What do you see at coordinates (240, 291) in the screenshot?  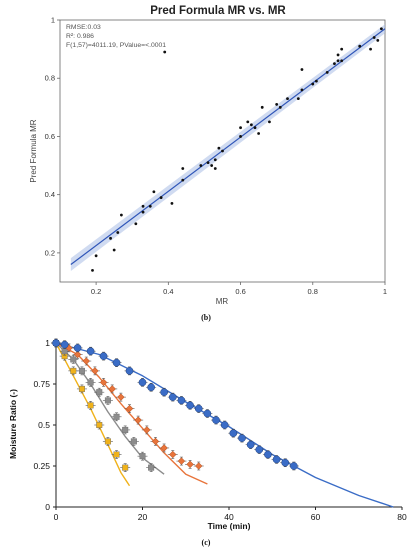 I see `x-tick-label-b: 0.6` at bounding box center [240, 291].